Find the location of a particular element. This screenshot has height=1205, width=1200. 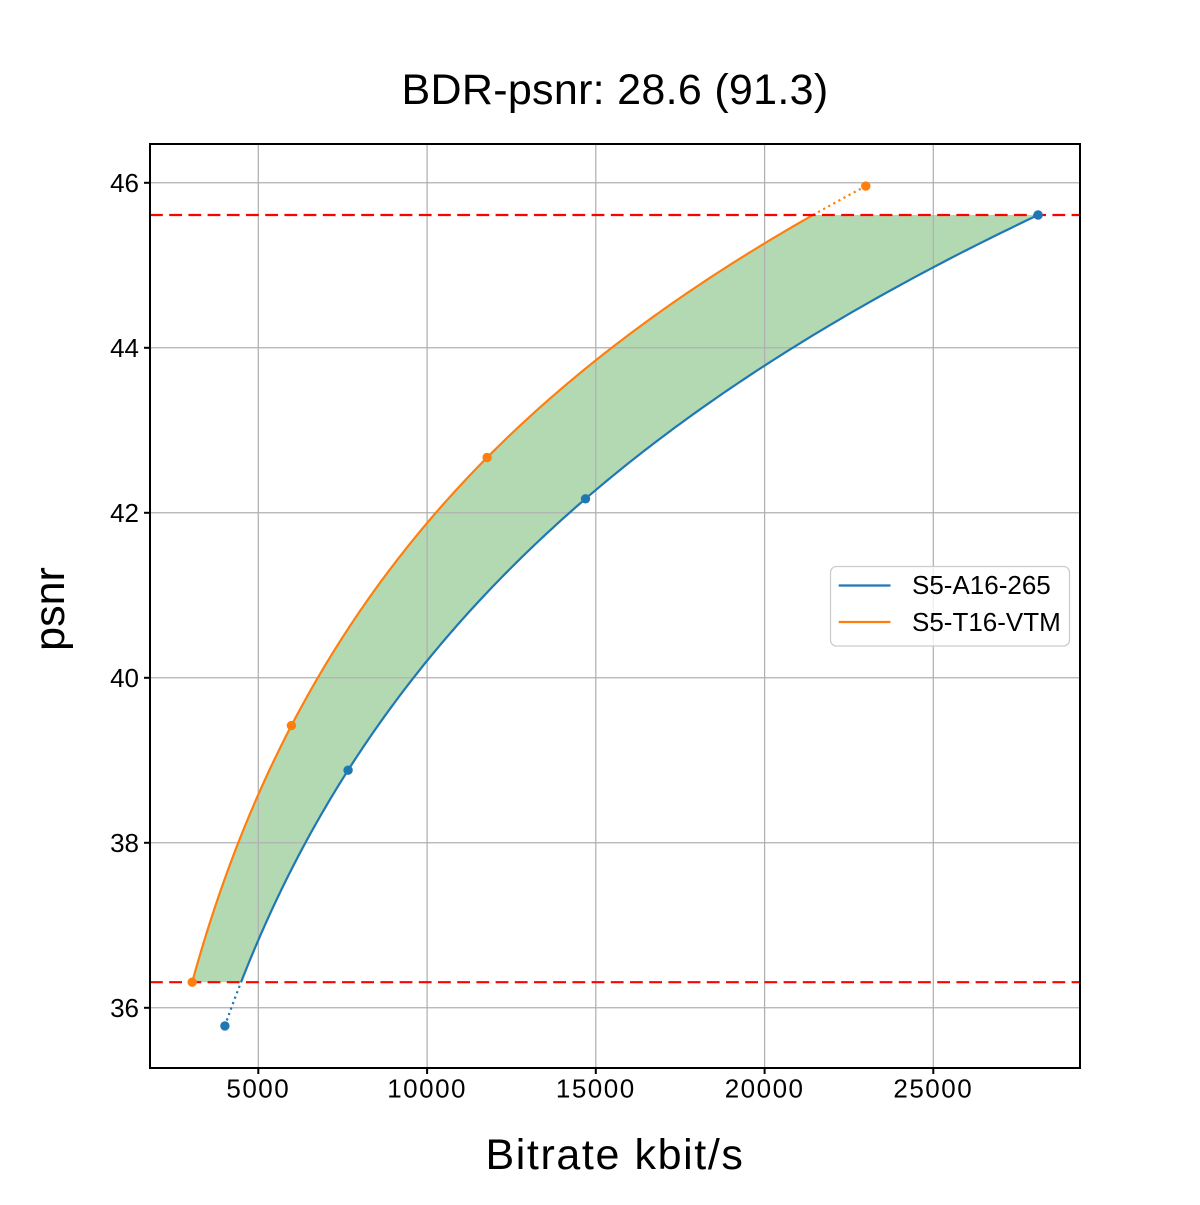

svg-text: psnr is located at coordinates (50, 609).